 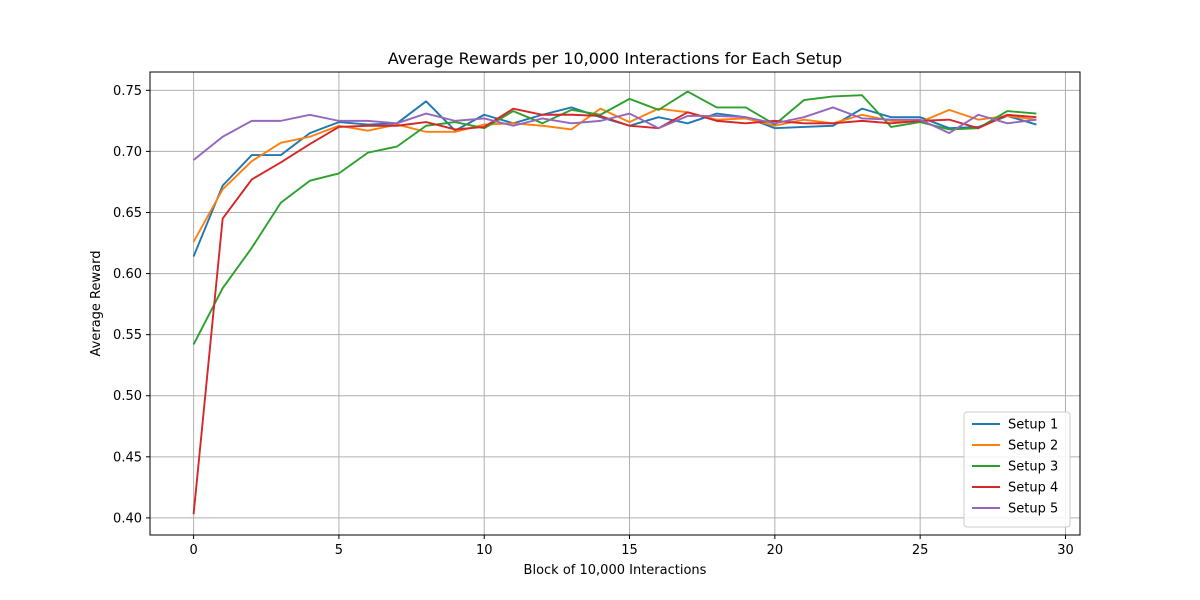 What do you see at coordinates (1033, 467) in the screenshot?
I see `legend-label-setup-3: Setup 3` at bounding box center [1033, 467].